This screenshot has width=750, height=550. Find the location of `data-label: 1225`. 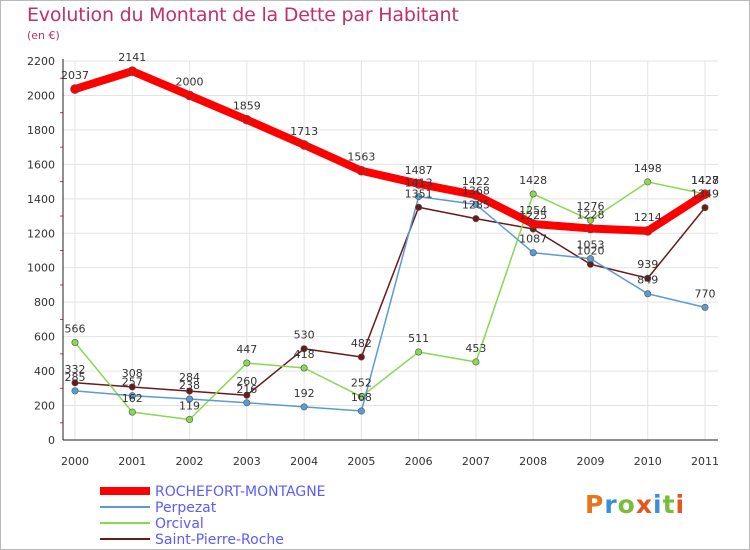

data-label: 1225 is located at coordinates (533, 215).